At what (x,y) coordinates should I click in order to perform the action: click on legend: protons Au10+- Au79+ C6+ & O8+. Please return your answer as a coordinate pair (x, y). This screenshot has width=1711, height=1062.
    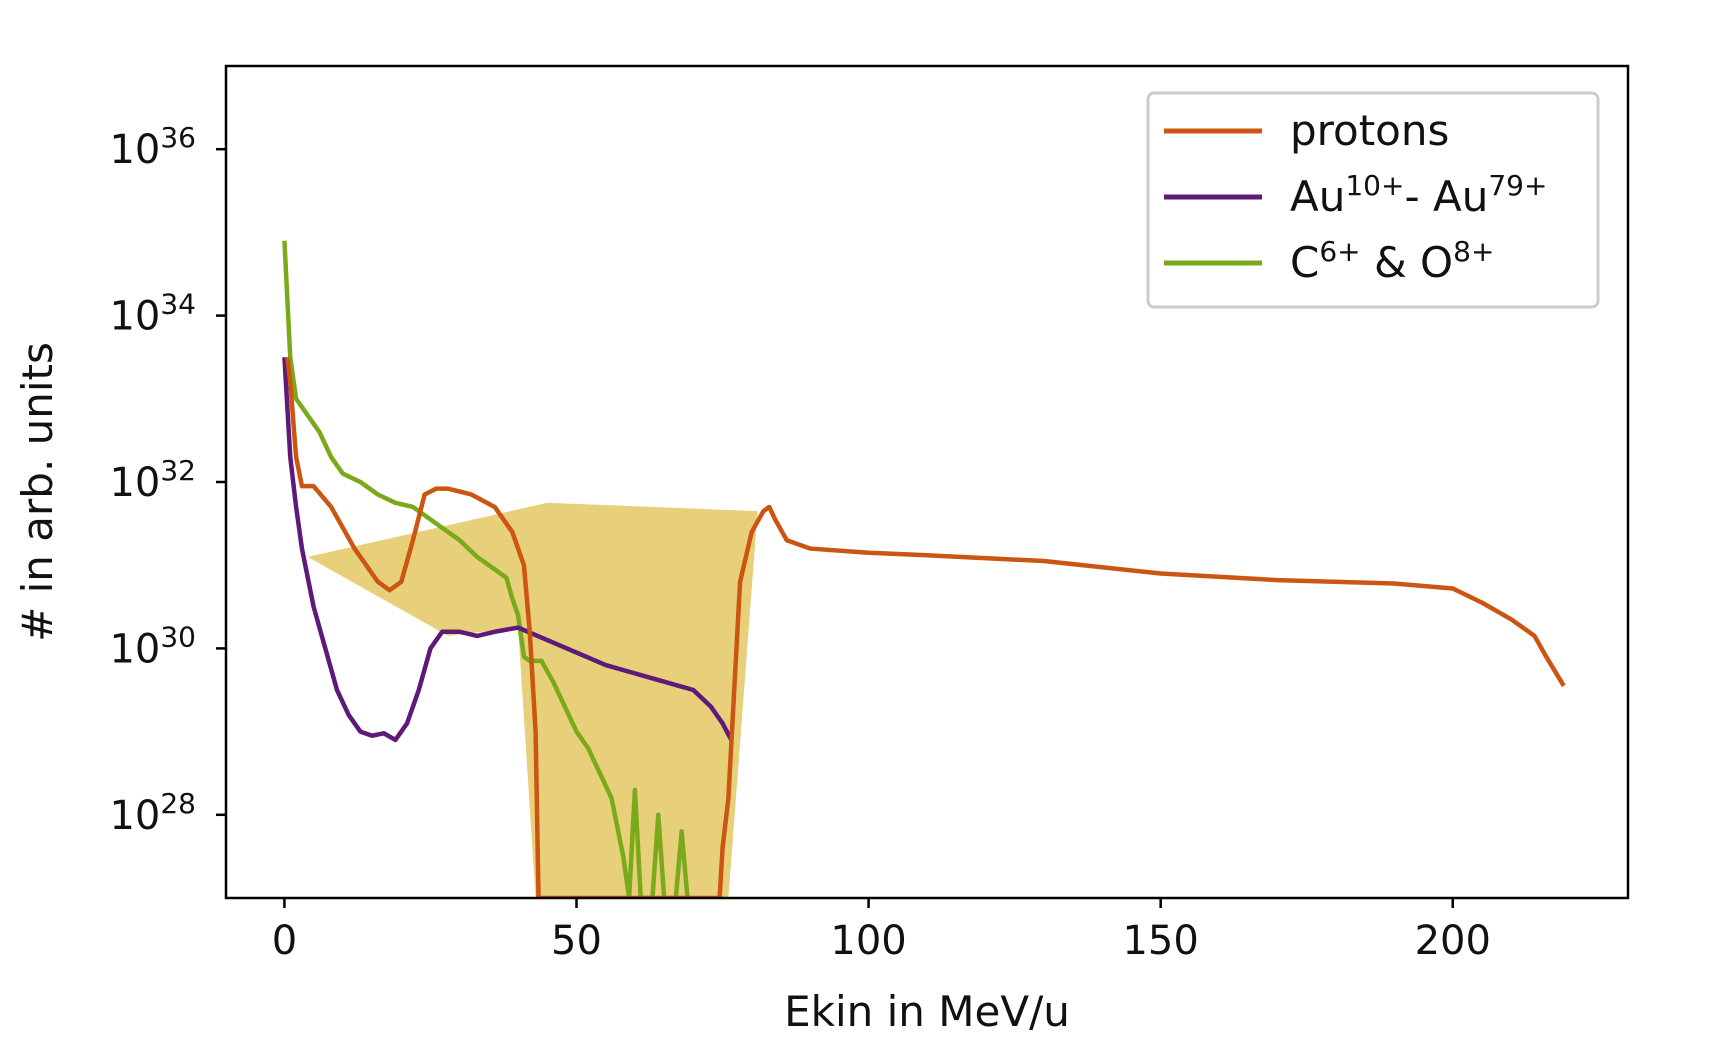
    Looking at the image, I should click on (1373, 200).